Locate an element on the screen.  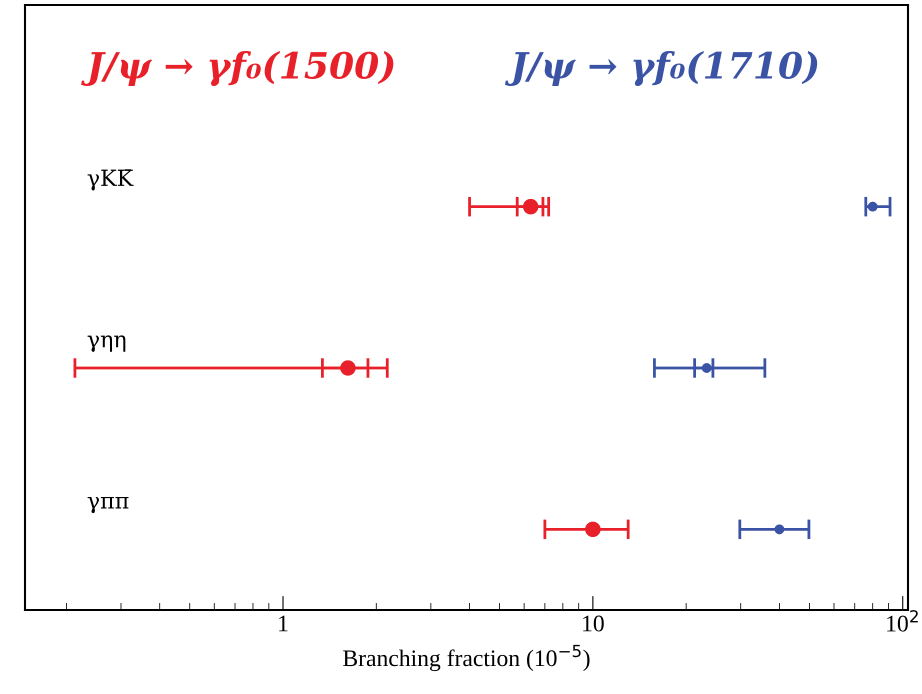
text: J/ψ → γf₀(1710) is located at coordinates (661, 68).